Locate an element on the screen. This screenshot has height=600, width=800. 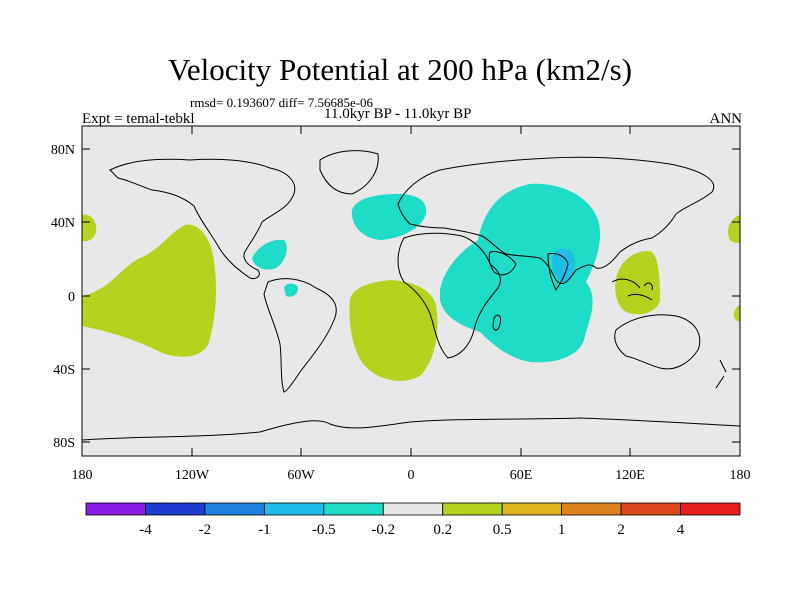
region-amazon-negative is located at coordinates (291, 290).